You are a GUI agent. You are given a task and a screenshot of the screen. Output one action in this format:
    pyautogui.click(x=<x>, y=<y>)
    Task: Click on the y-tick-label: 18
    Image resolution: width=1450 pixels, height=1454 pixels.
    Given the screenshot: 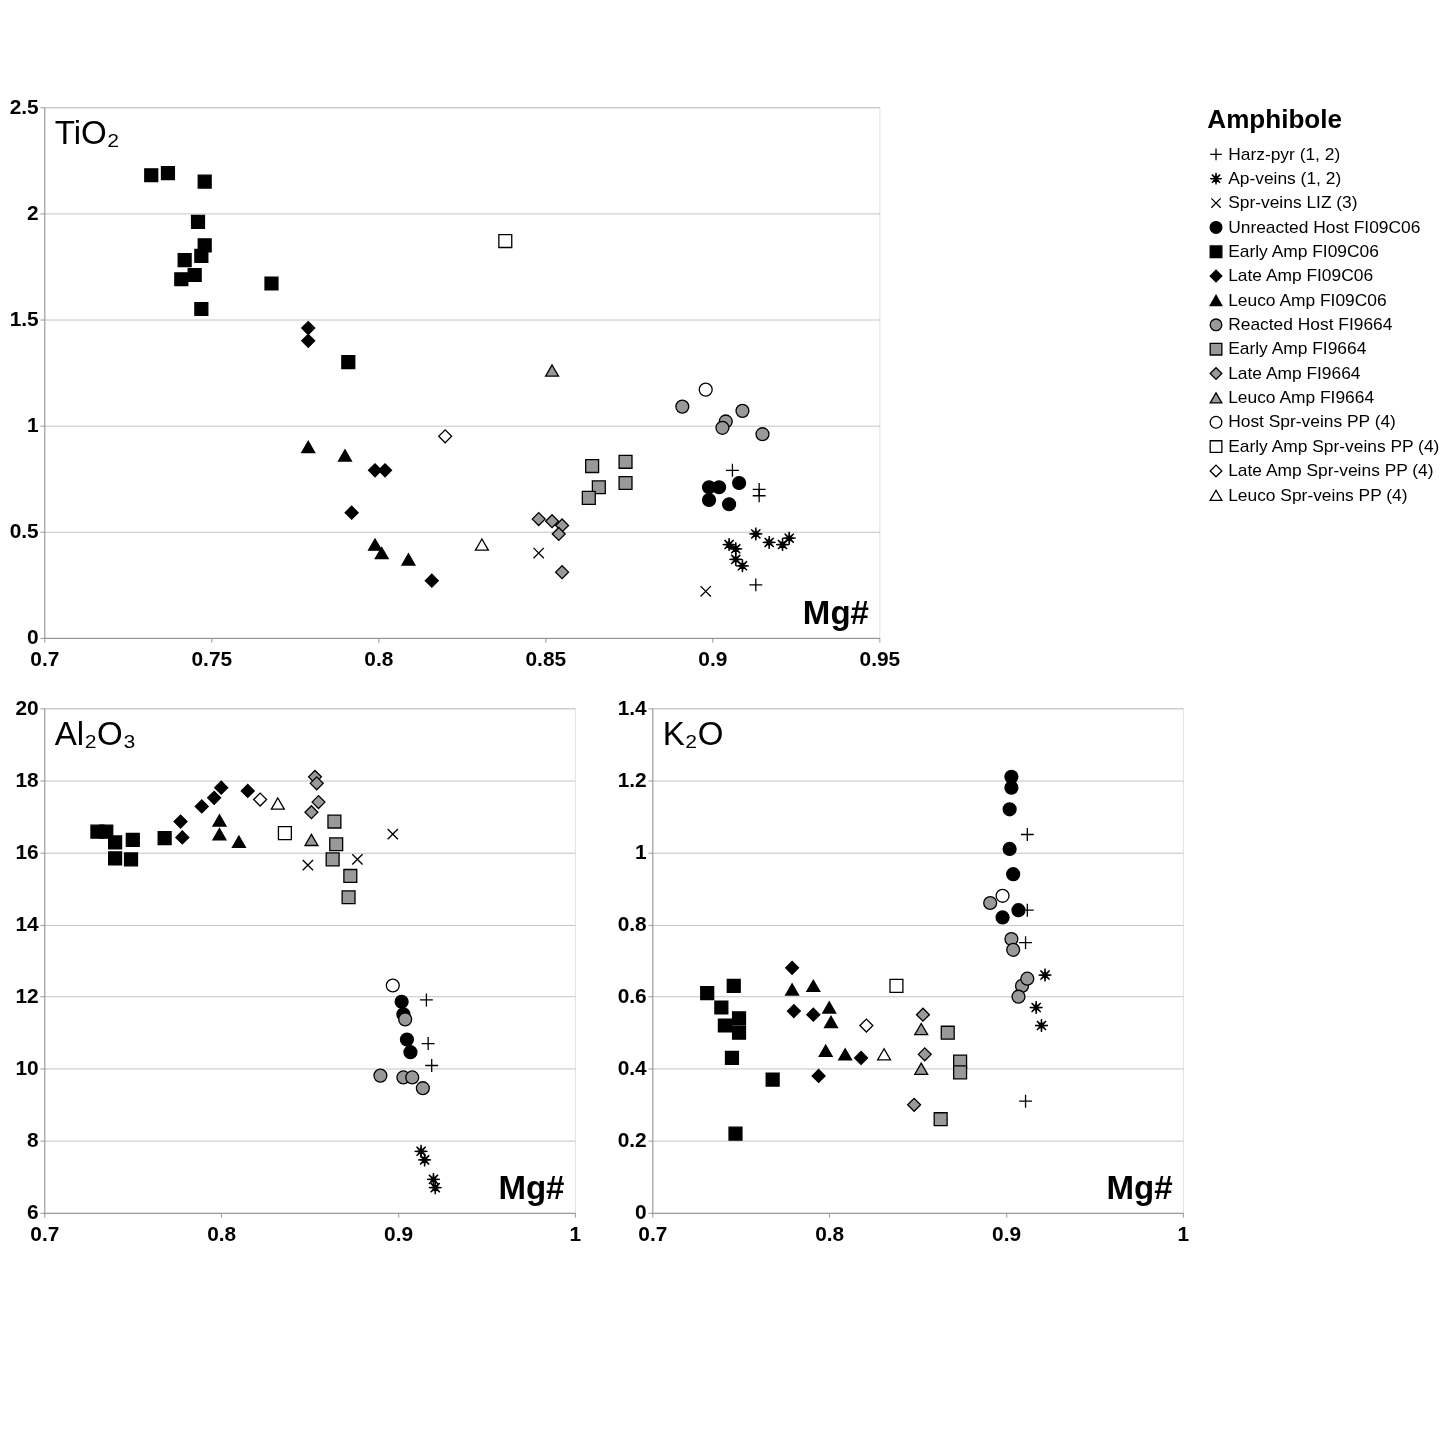 What is the action you would take?
    pyautogui.click(x=27, y=779)
    